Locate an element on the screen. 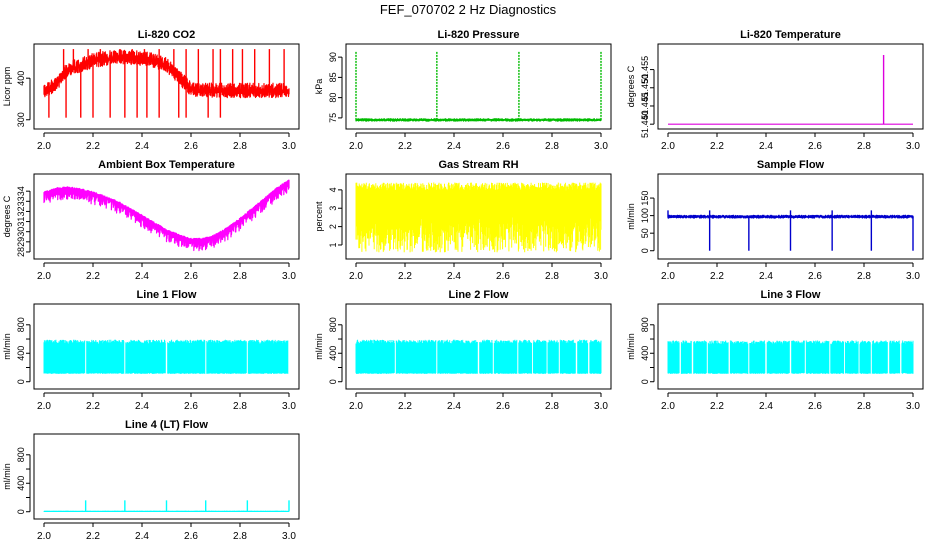 The image size is (936, 540). y-tick-label: 2 is located at coordinates (333, 226).